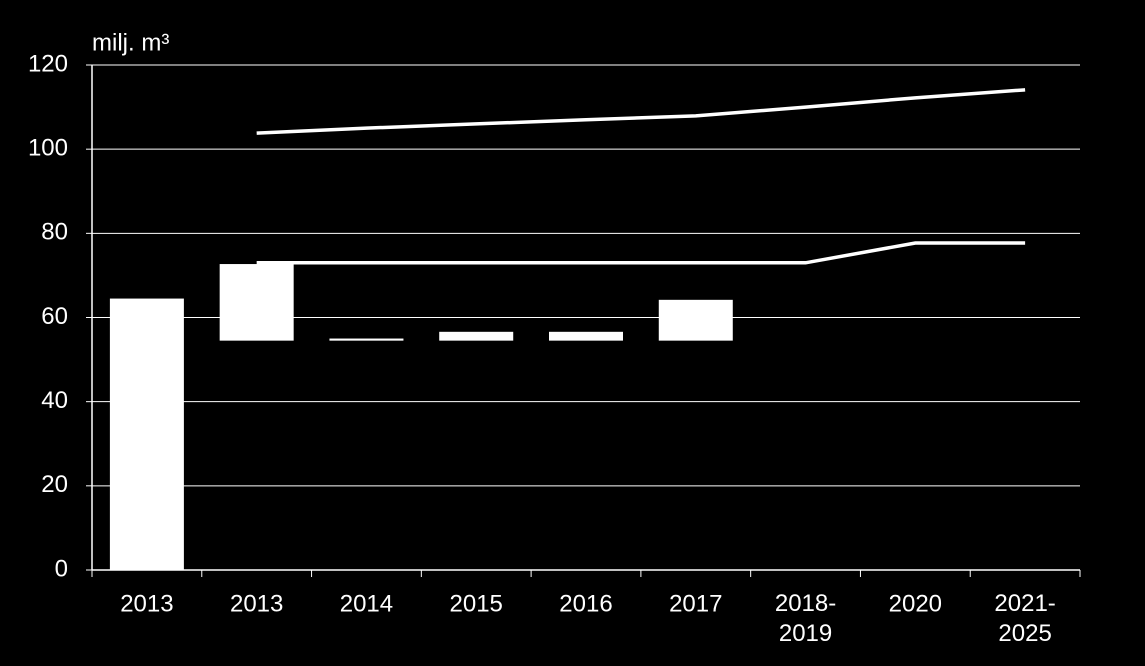 This screenshot has width=1145, height=666. I want to click on y-tick-label: 0, so click(61, 568).